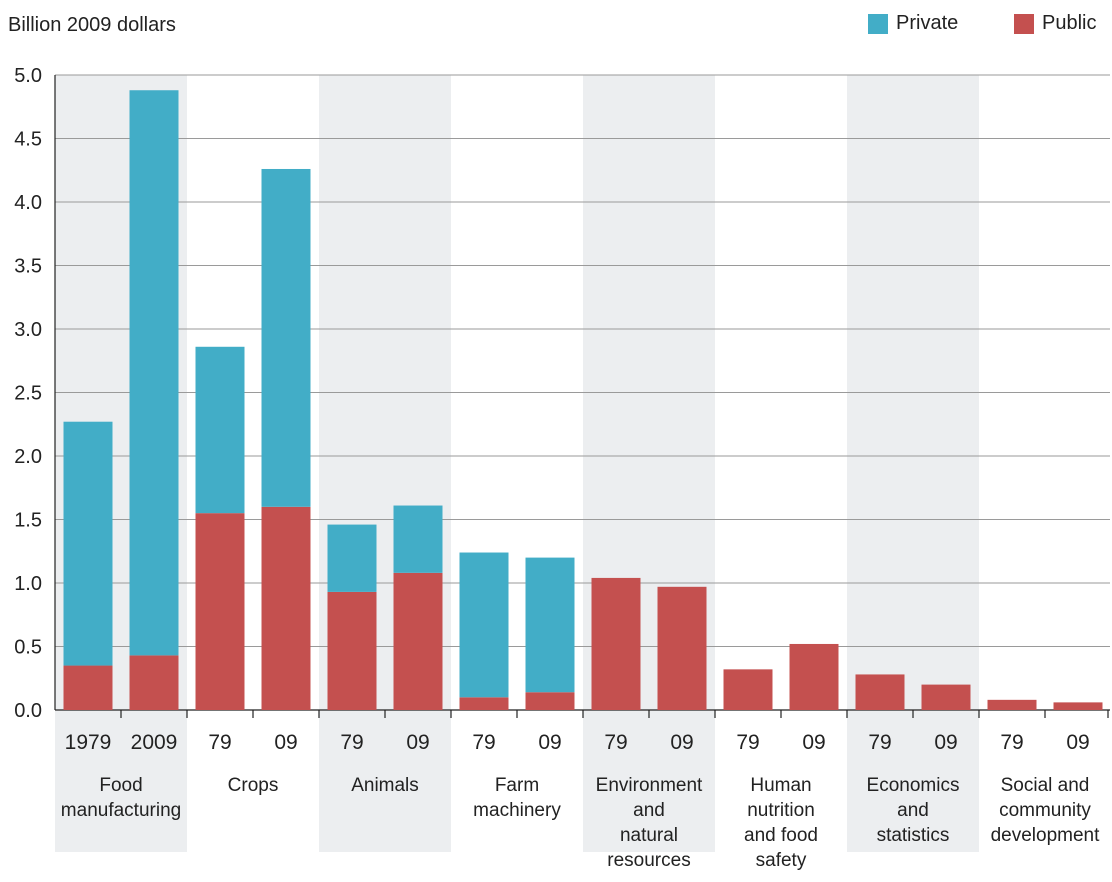 The image size is (1112, 882). What do you see at coordinates (88, 687) in the screenshot?
I see `bar-public-1-1979` at bounding box center [88, 687].